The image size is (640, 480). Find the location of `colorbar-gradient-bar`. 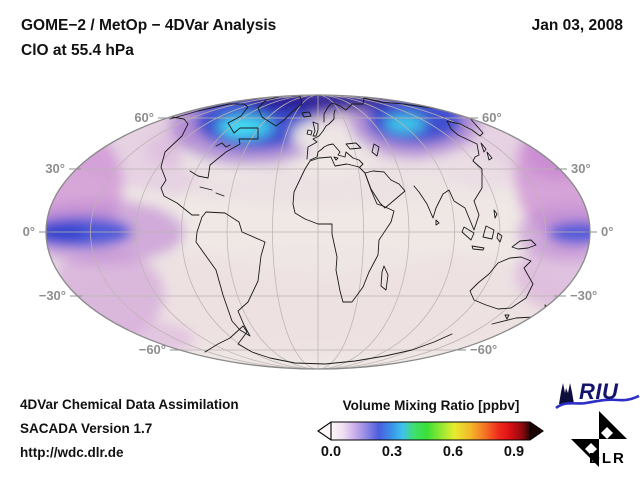

colorbar-gradient-bar is located at coordinates (430, 431).